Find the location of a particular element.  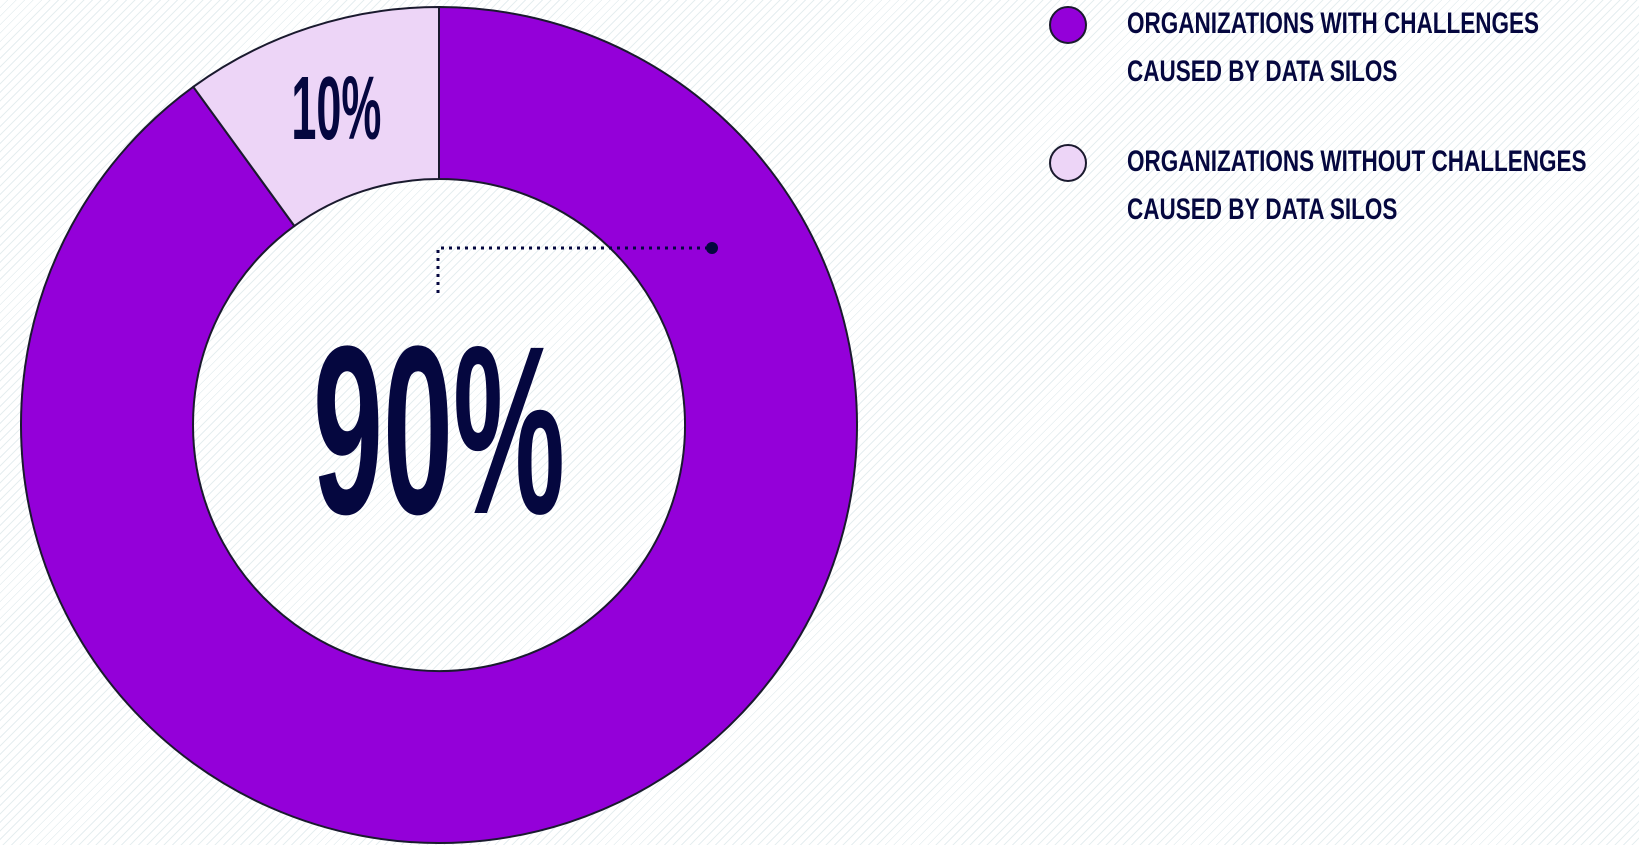

value-label: 10% is located at coordinates (336, 109).